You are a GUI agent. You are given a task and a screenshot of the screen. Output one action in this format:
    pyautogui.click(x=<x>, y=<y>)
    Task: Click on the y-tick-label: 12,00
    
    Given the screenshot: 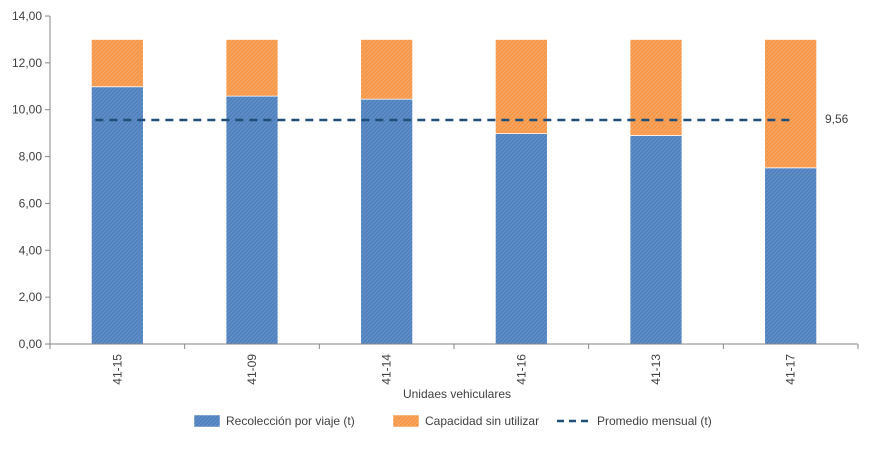 What is the action you would take?
    pyautogui.click(x=27, y=63)
    